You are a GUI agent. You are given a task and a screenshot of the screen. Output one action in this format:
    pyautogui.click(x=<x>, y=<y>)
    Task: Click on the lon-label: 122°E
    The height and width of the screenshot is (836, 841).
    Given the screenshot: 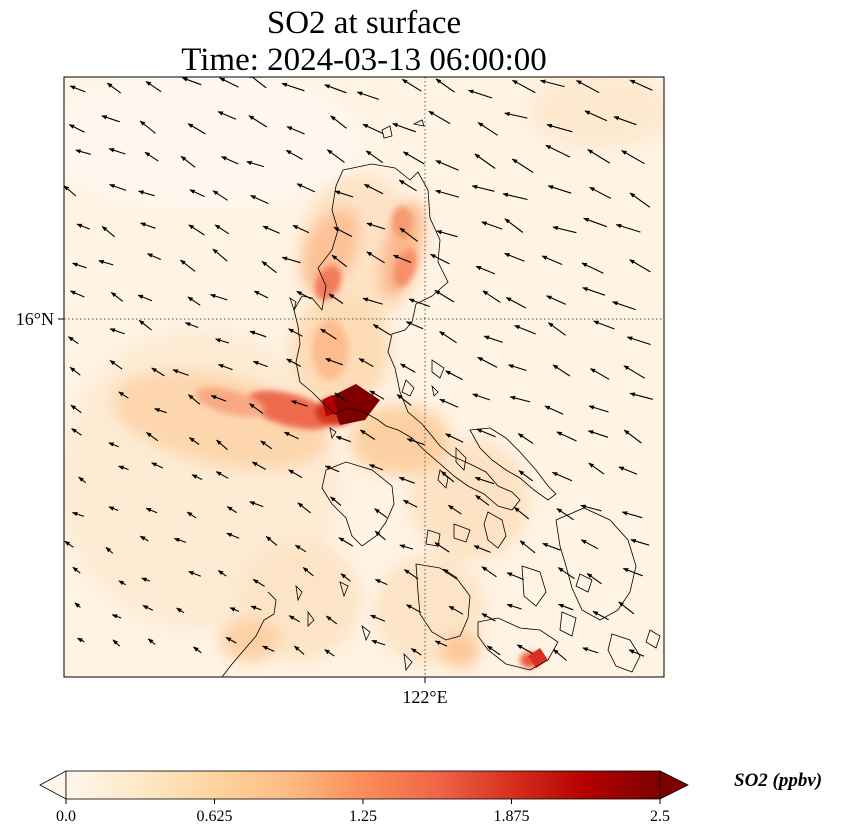 What is the action you would take?
    pyautogui.click(x=424, y=697)
    